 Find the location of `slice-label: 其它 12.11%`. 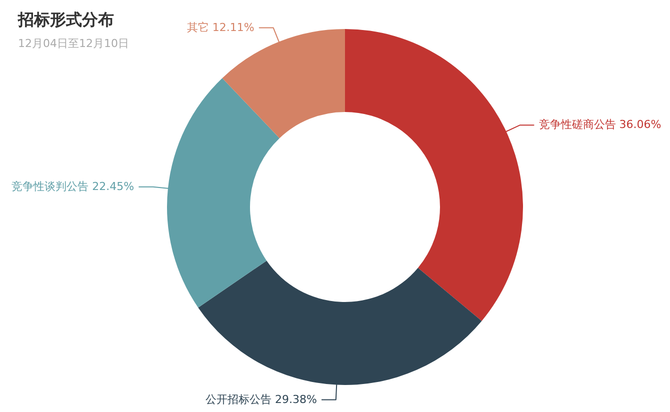

slice-label: 其它 12.11% is located at coordinates (220, 27).